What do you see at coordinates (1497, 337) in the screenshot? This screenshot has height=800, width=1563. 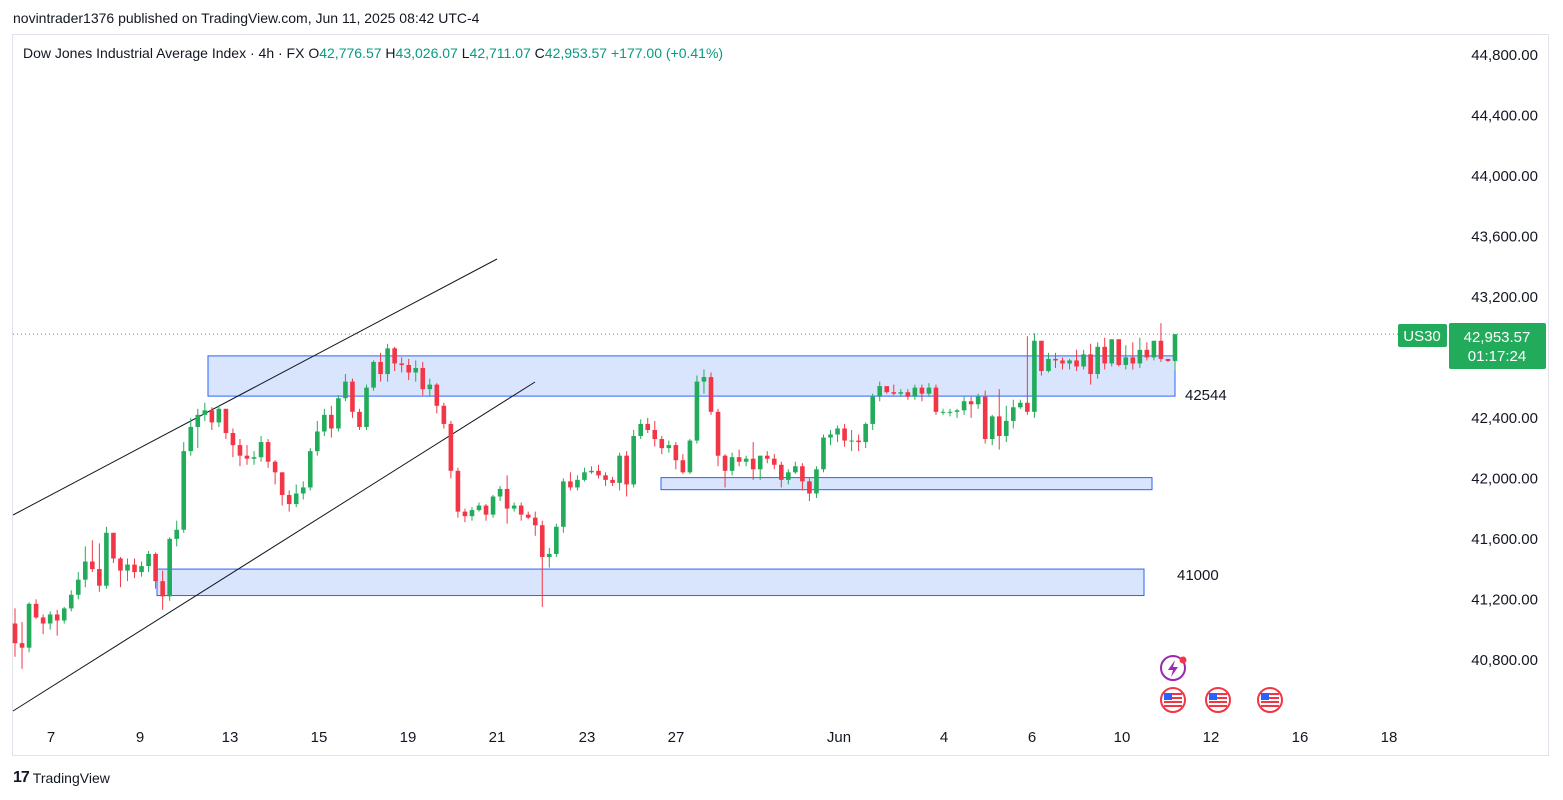 I see `price-tag-price: 42,953.57` at bounding box center [1497, 337].